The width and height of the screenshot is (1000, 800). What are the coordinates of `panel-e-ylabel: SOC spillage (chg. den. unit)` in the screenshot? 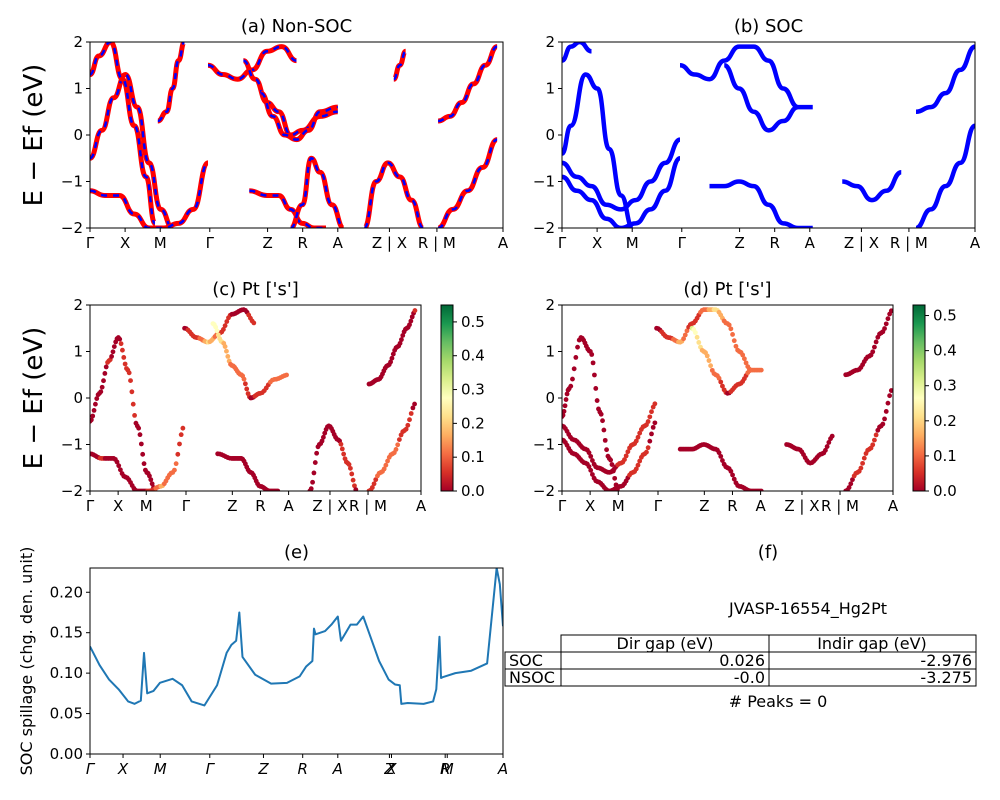 It's located at (26, 661).